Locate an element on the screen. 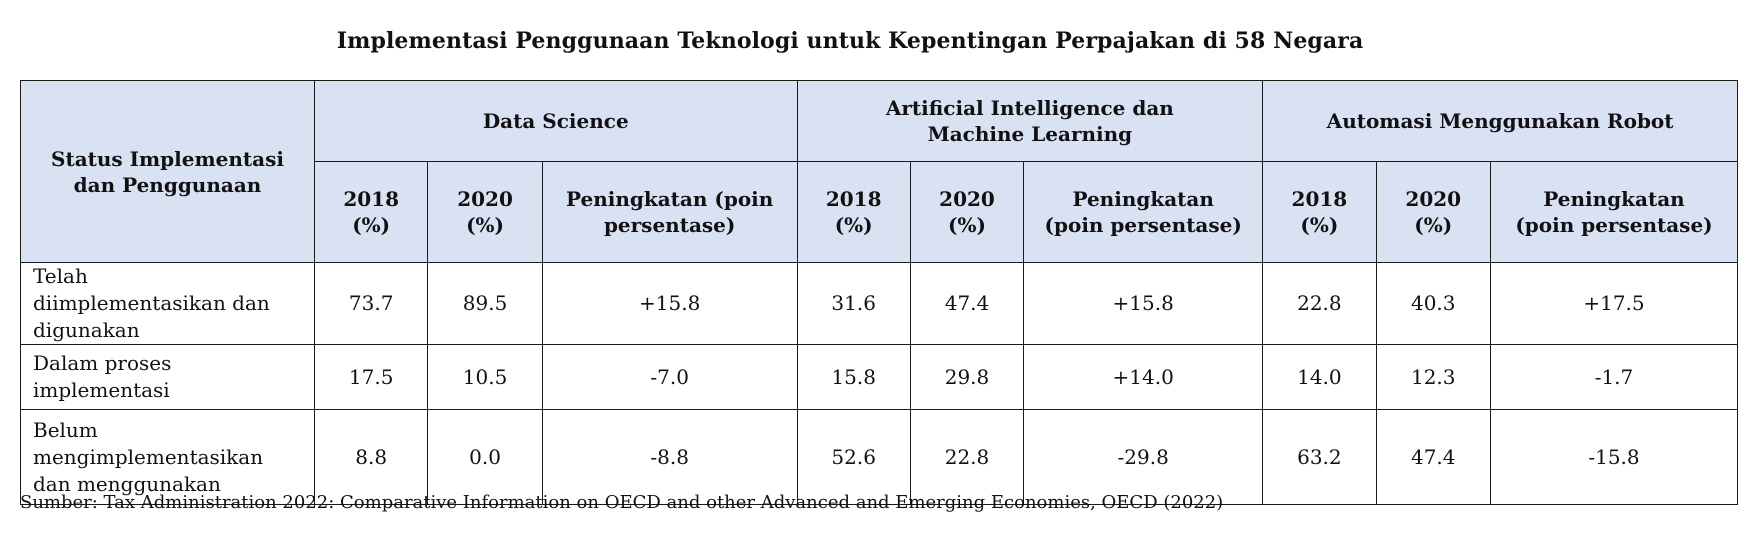  table-cell: -1.7 is located at coordinates (1614, 377).